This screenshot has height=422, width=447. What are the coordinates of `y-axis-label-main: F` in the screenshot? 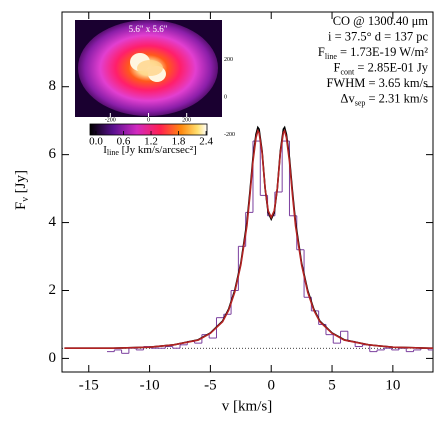 It's located at (21, 206).